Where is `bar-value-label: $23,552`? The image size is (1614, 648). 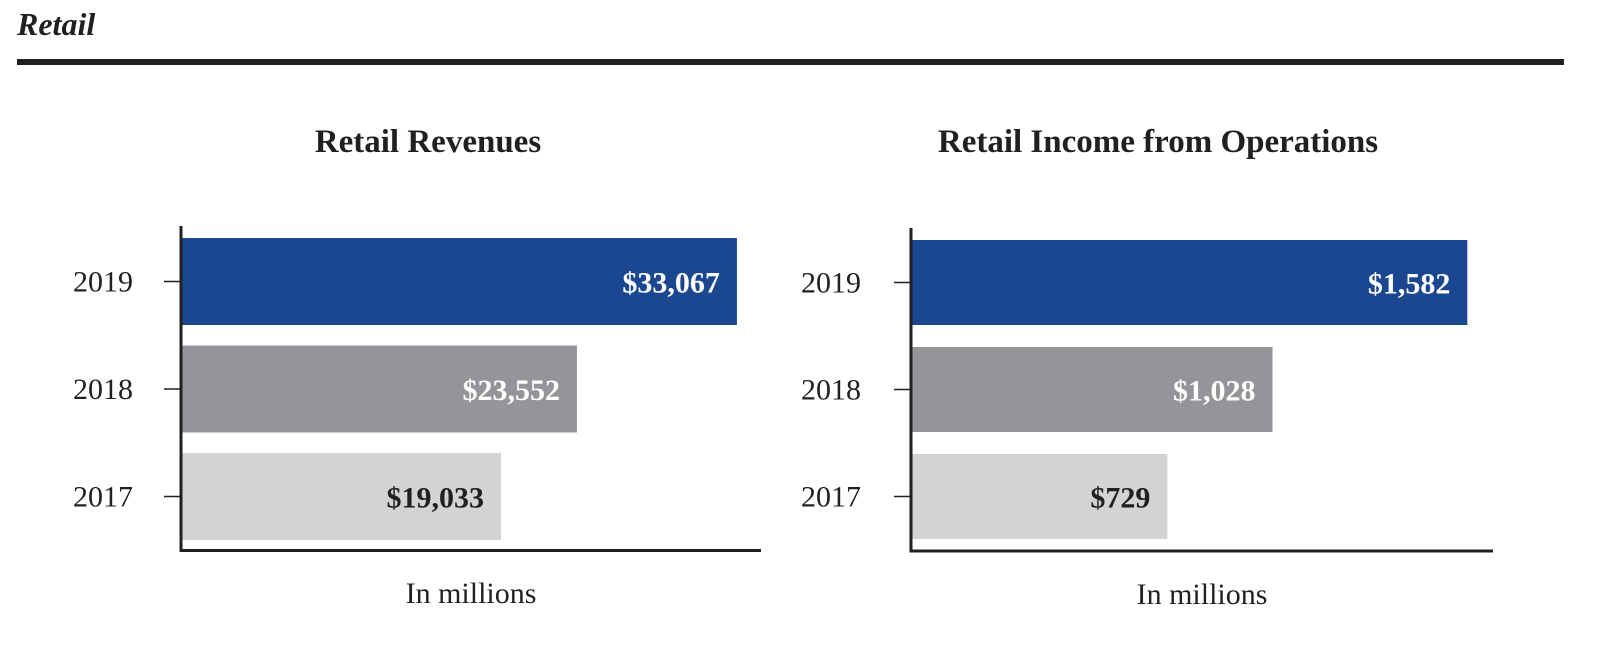 bar-value-label: $23,552 is located at coordinates (511, 390).